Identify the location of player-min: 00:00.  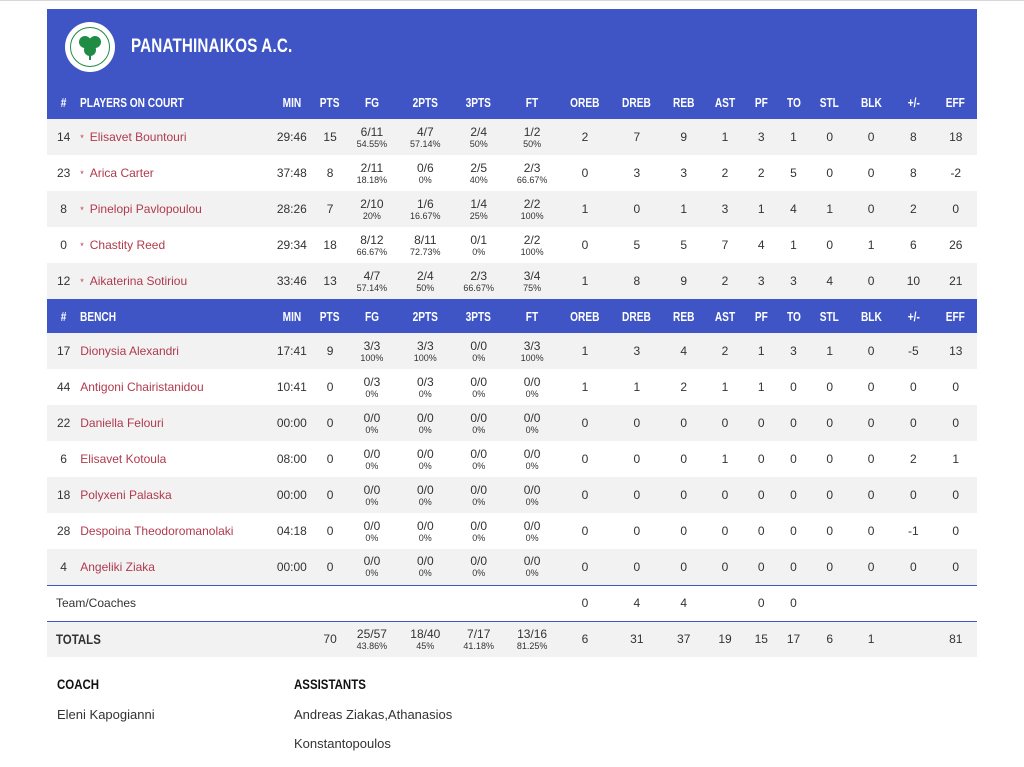
(291, 495).